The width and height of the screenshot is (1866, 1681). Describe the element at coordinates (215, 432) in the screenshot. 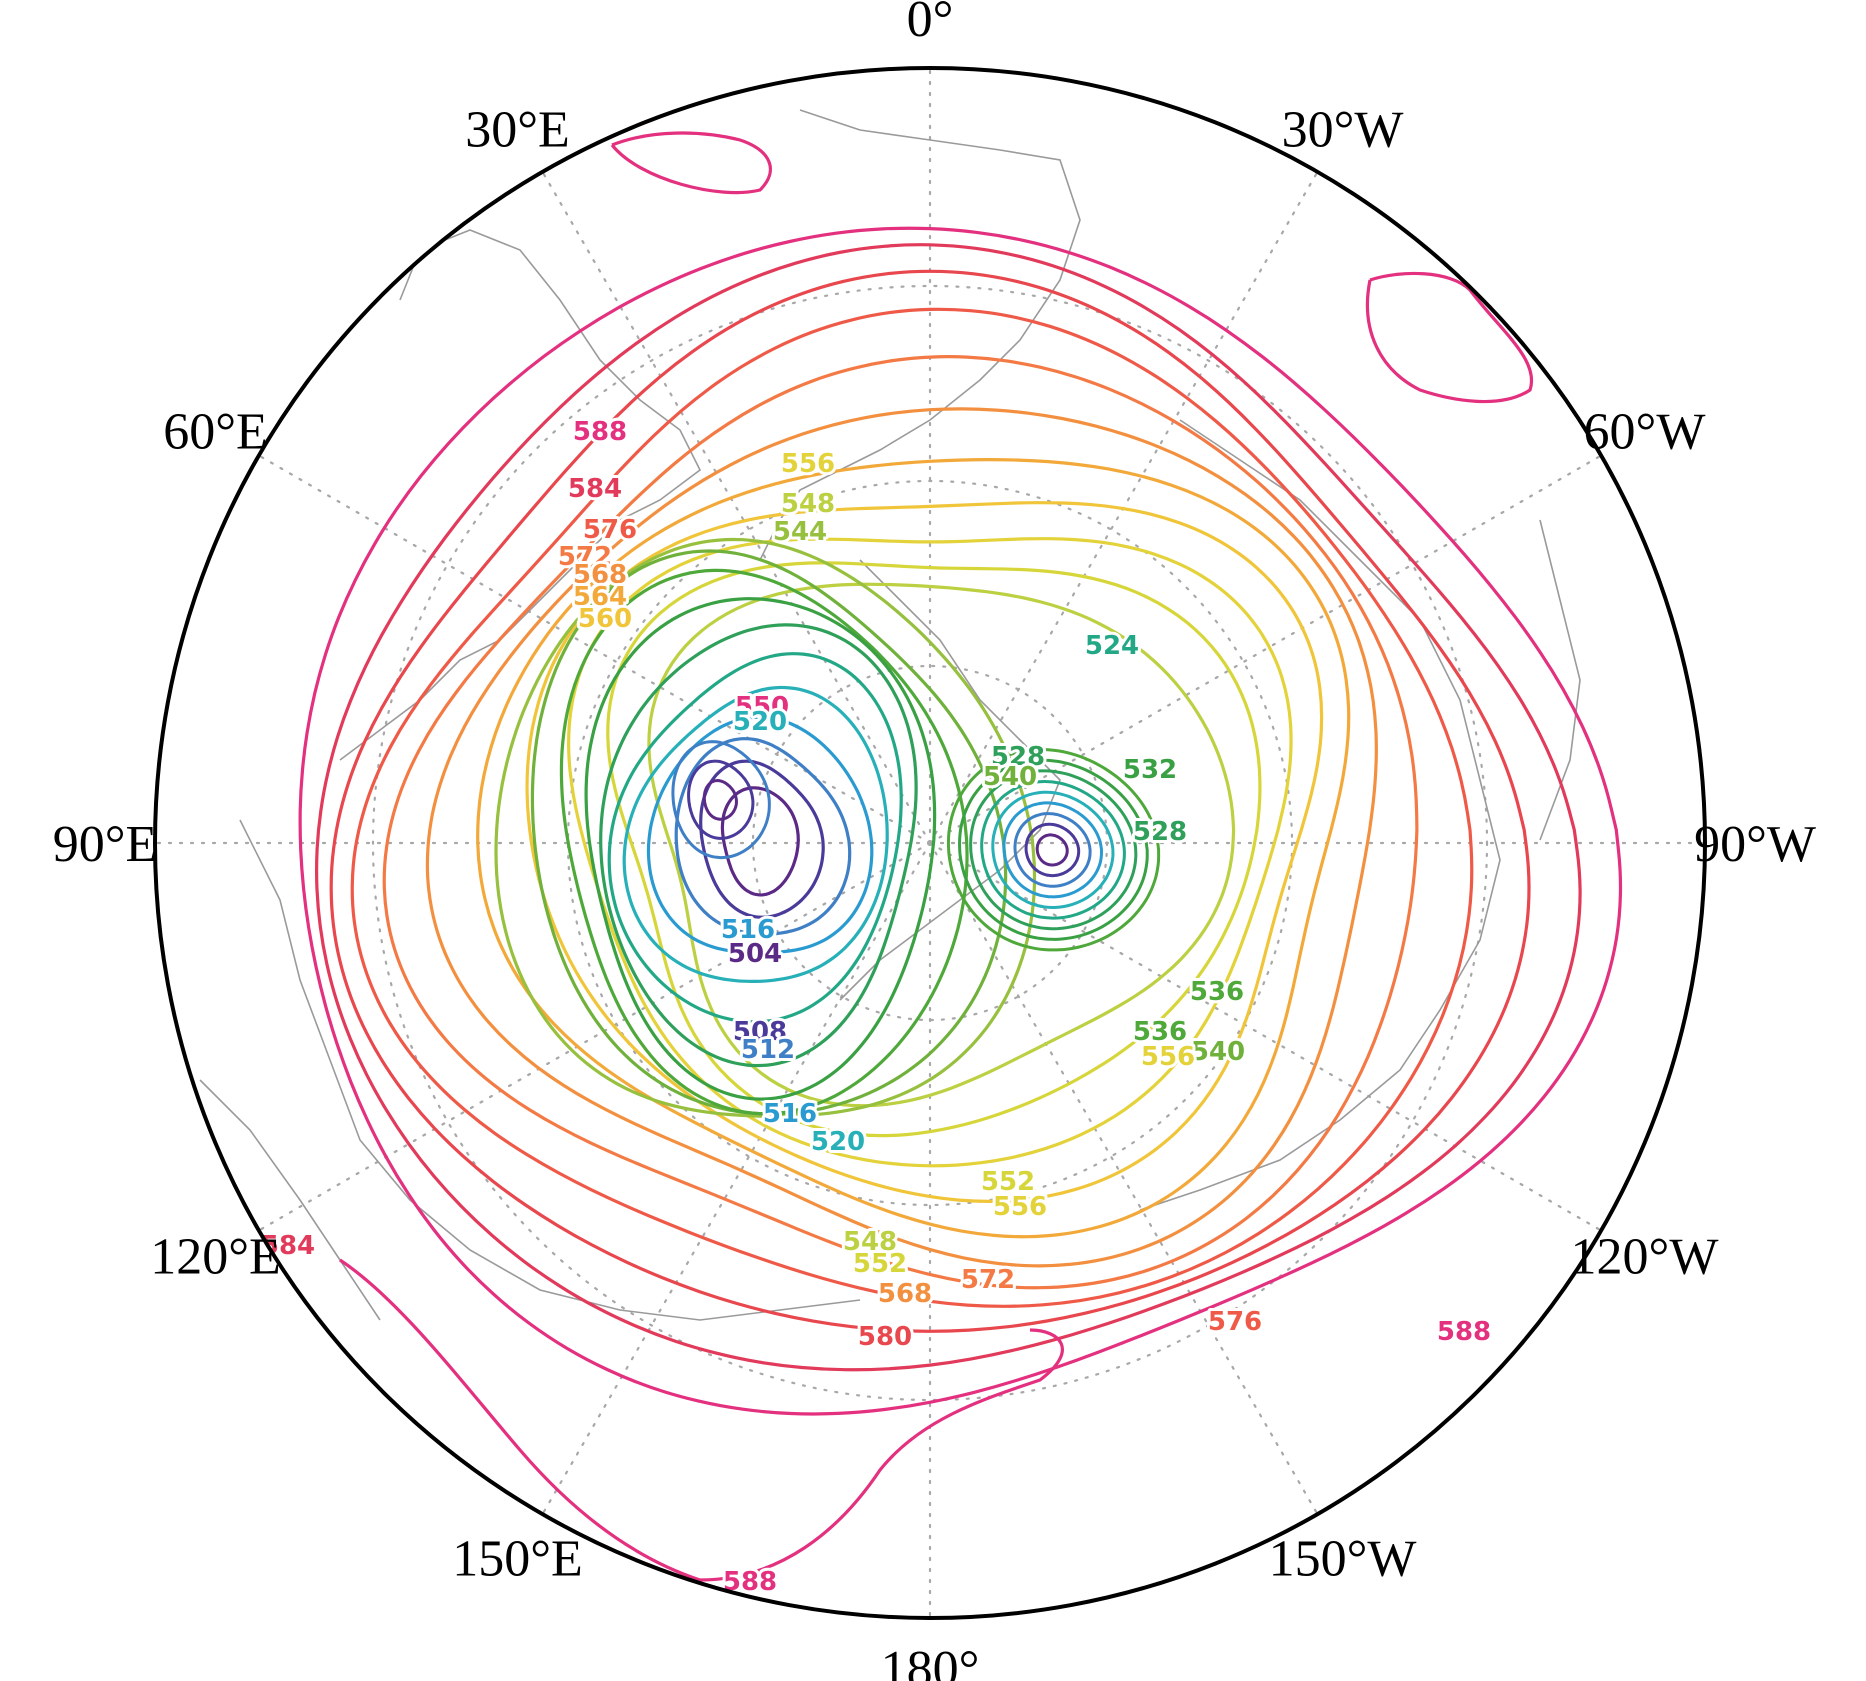

I see `longitude-label: 60°E` at that location.